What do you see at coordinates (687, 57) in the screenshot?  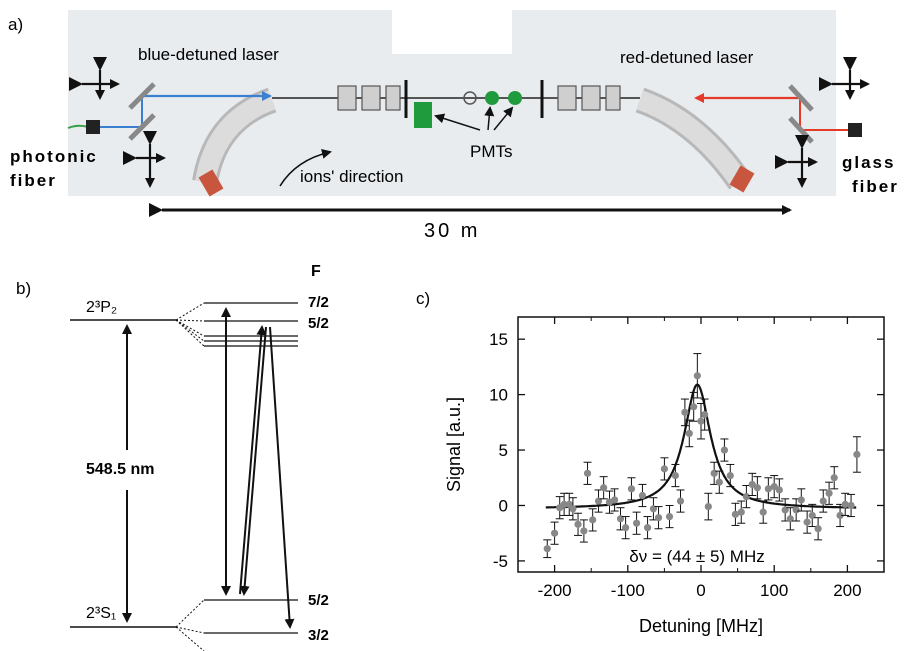 I see `red-laser-label: red-detuned laser` at bounding box center [687, 57].